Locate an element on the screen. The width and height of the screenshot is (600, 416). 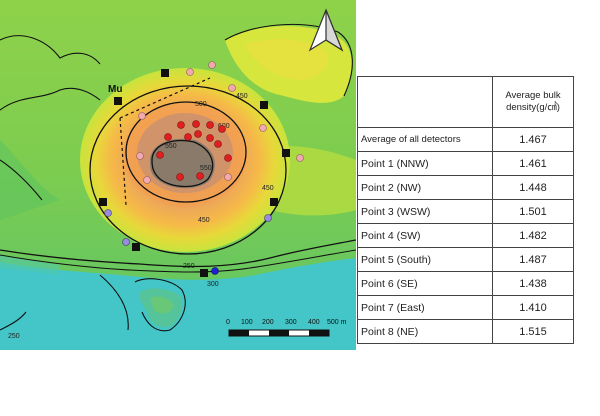
row-label: Point 1 (NNW) is located at coordinates (425, 163).